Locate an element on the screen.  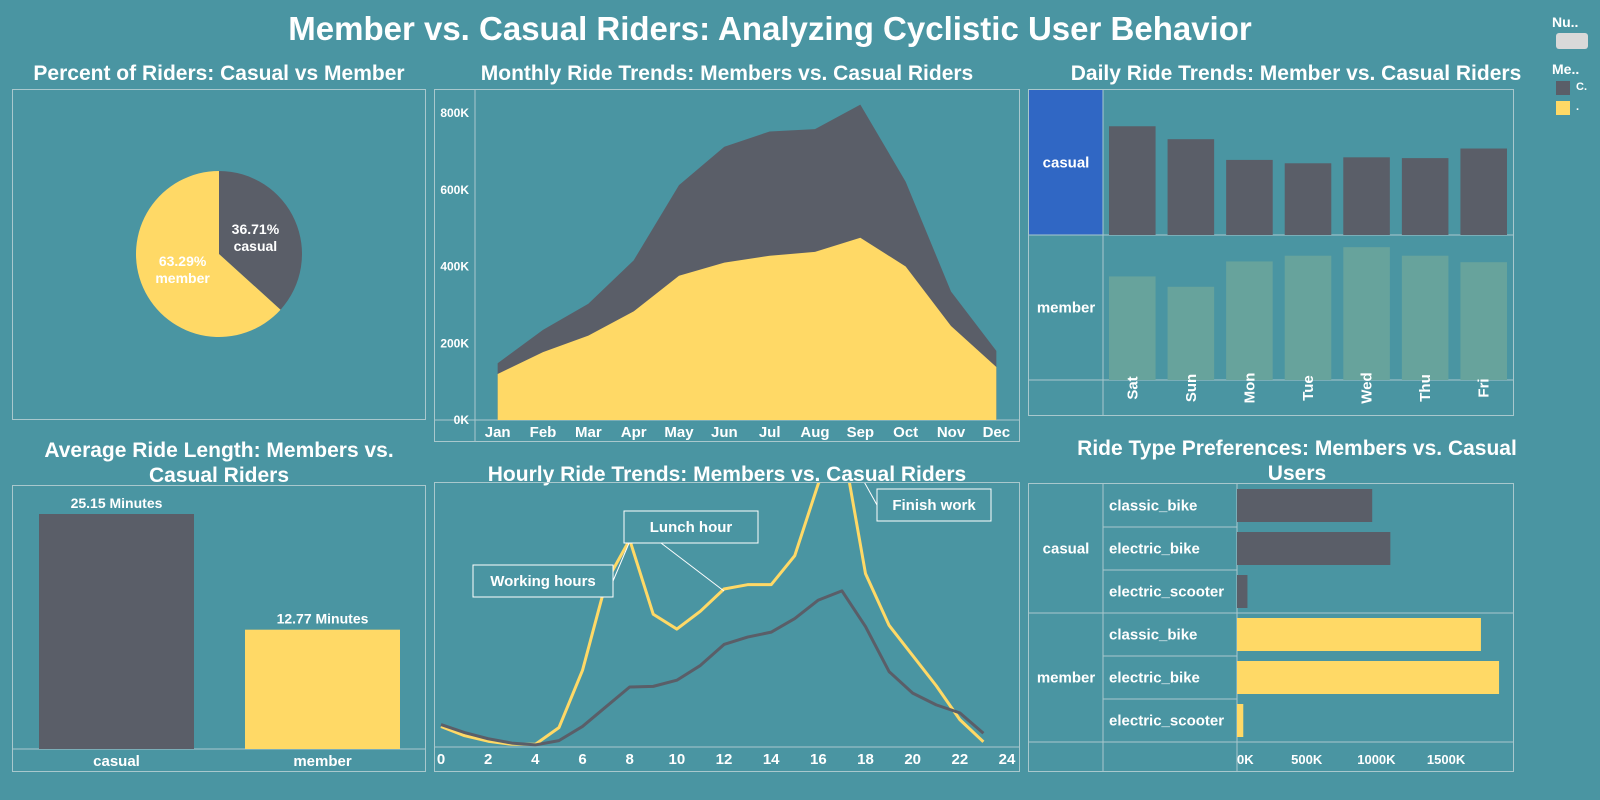
hourly-x-tick: 16 is located at coordinates (818, 759).